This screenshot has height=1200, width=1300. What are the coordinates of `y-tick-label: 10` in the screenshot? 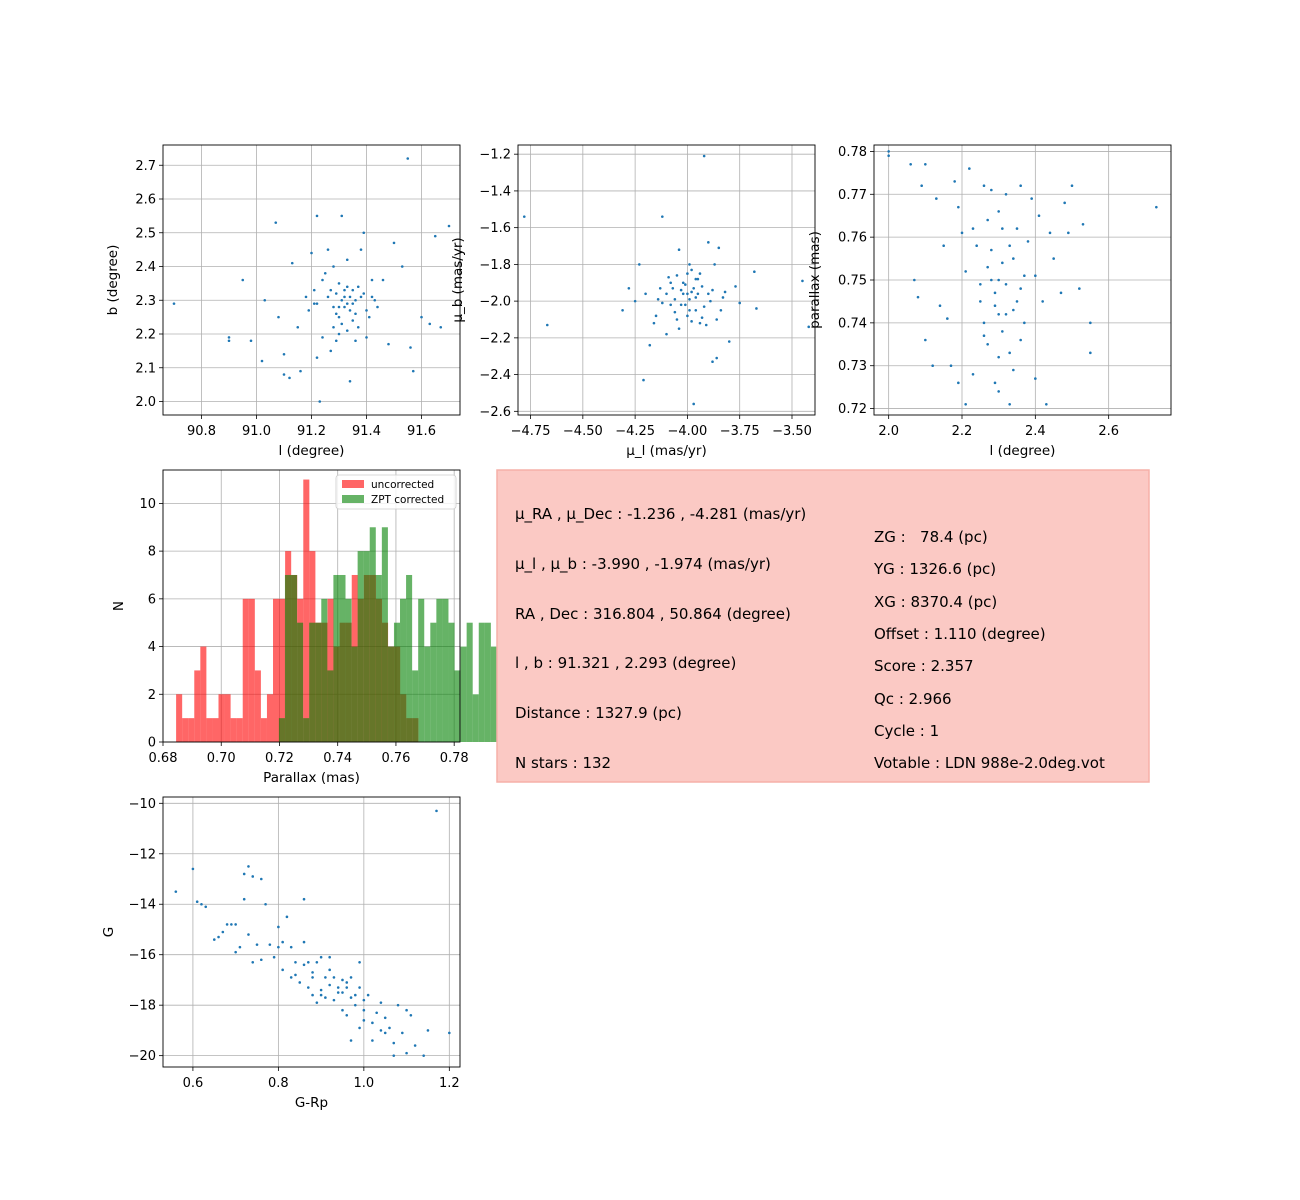 It's located at (147, 504).